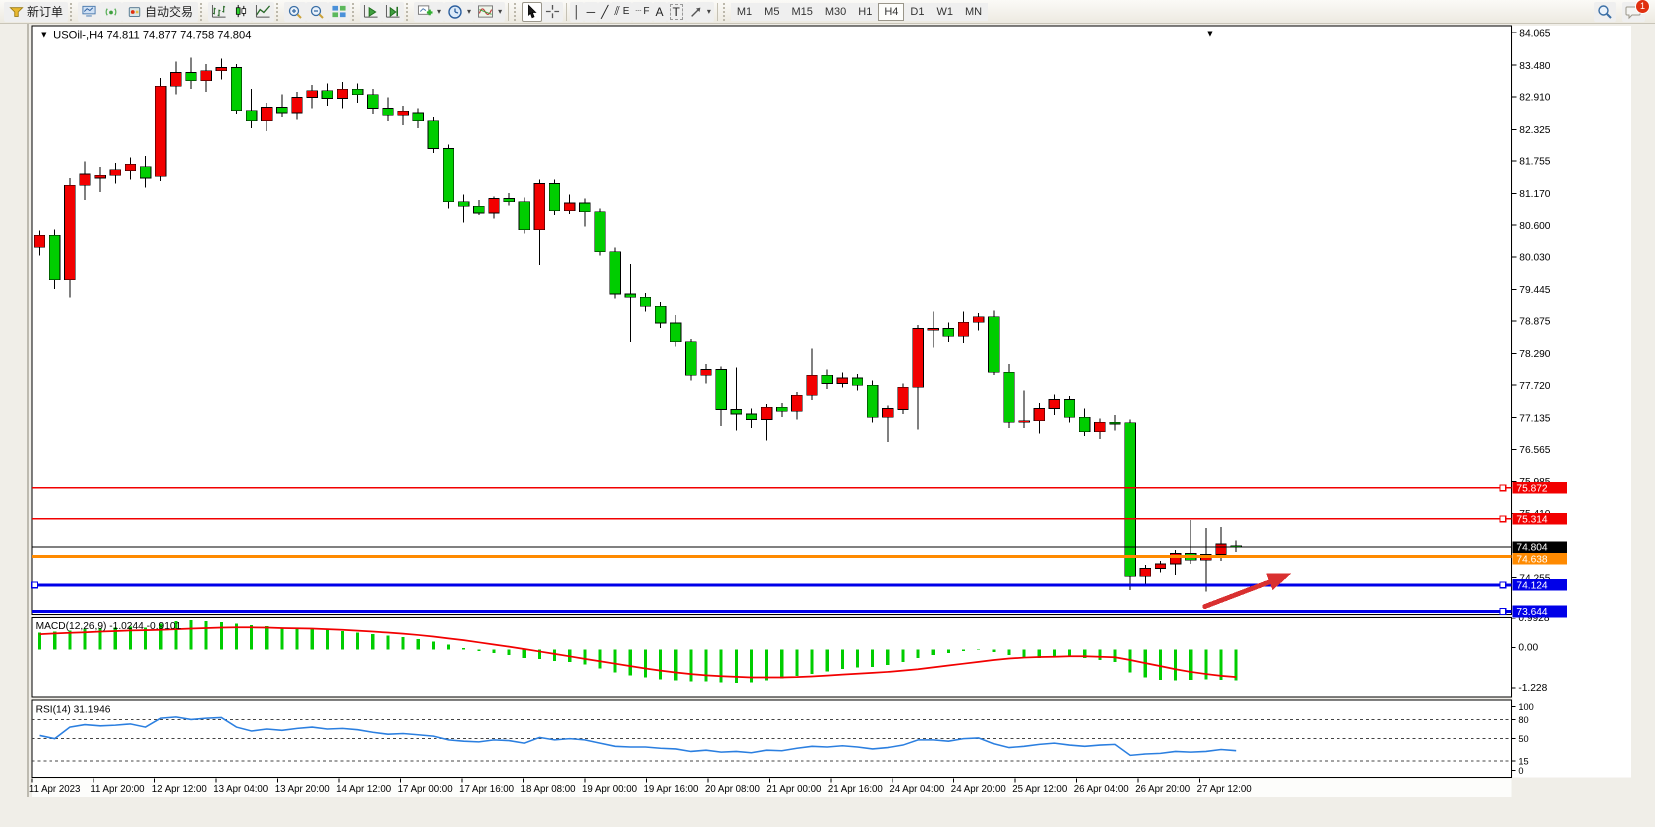  I want to click on arrow-annotation-shaft, so click(1237, 594).